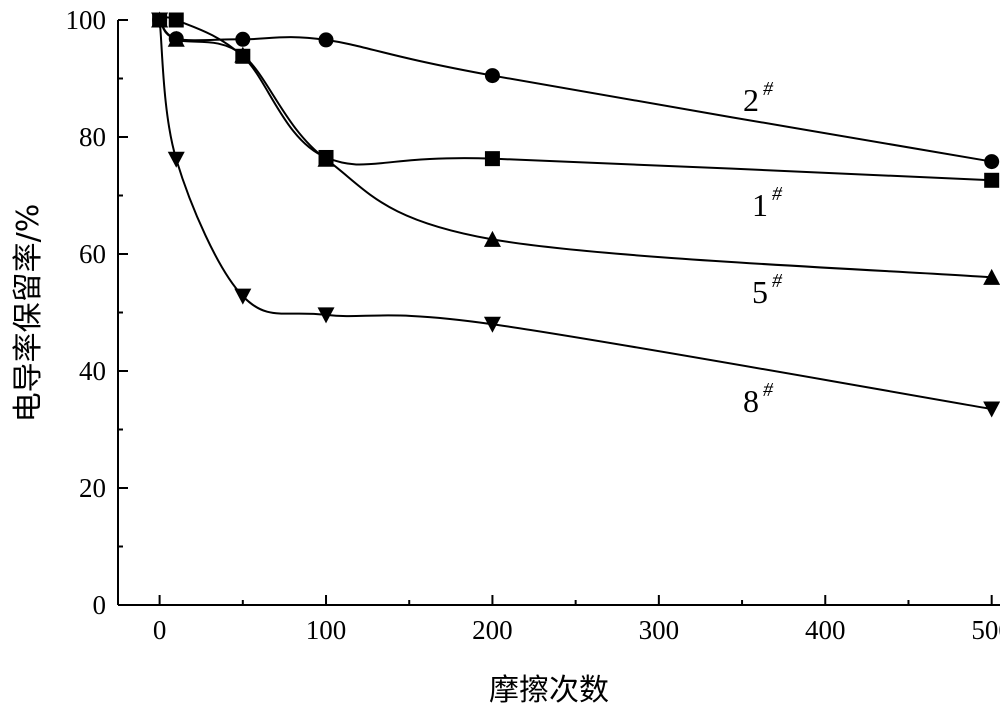  I want to click on y-tick-label: 100, so click(86, 20).